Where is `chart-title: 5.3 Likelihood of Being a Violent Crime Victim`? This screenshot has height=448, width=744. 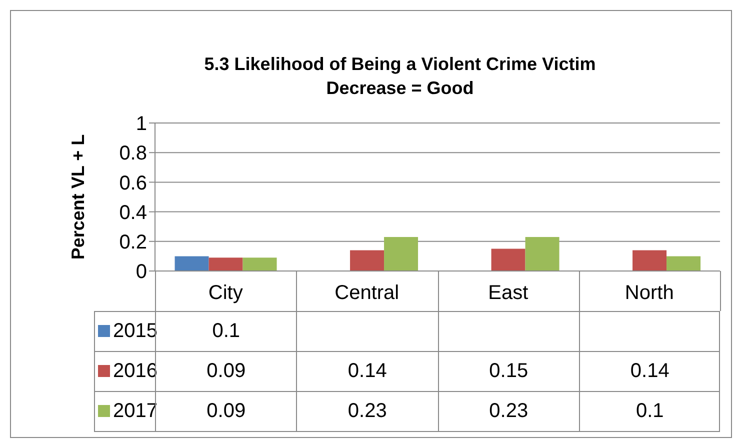
chart-title: 5.3 Likelihood of Being a Violent Crime Victim is located at coordinates (400, 64).